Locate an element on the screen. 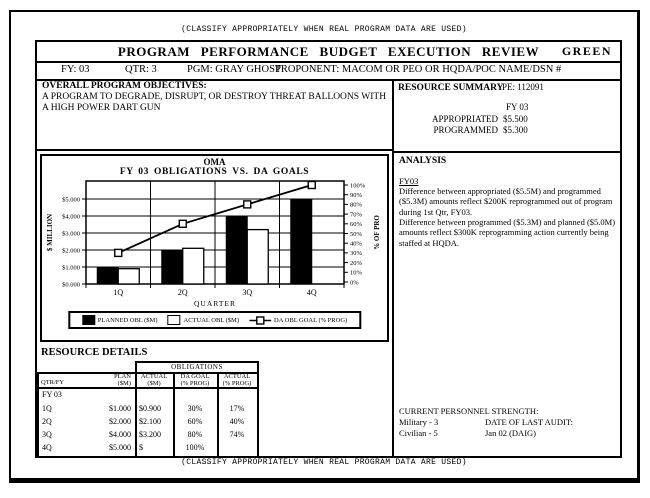  column-header-da-goal: DA GOAL (% PROG) is located at coordinates (195, 380).